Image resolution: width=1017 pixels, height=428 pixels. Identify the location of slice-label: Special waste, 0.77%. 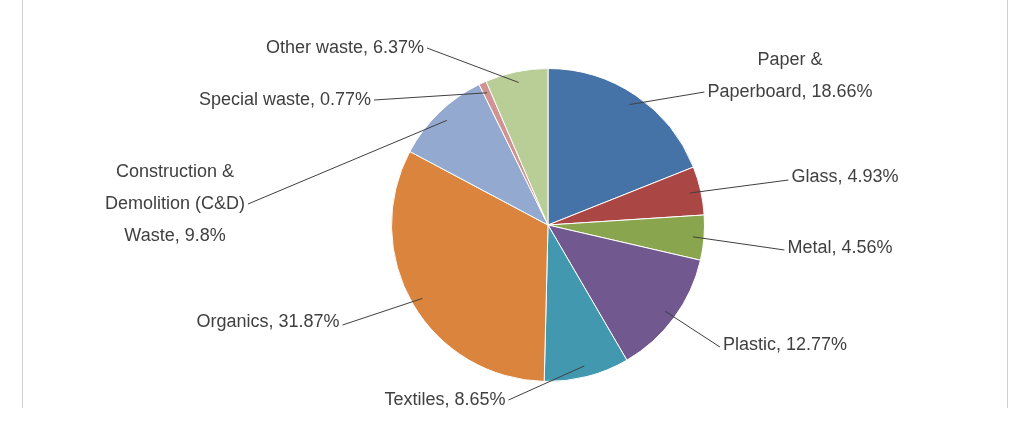
(285, 98).